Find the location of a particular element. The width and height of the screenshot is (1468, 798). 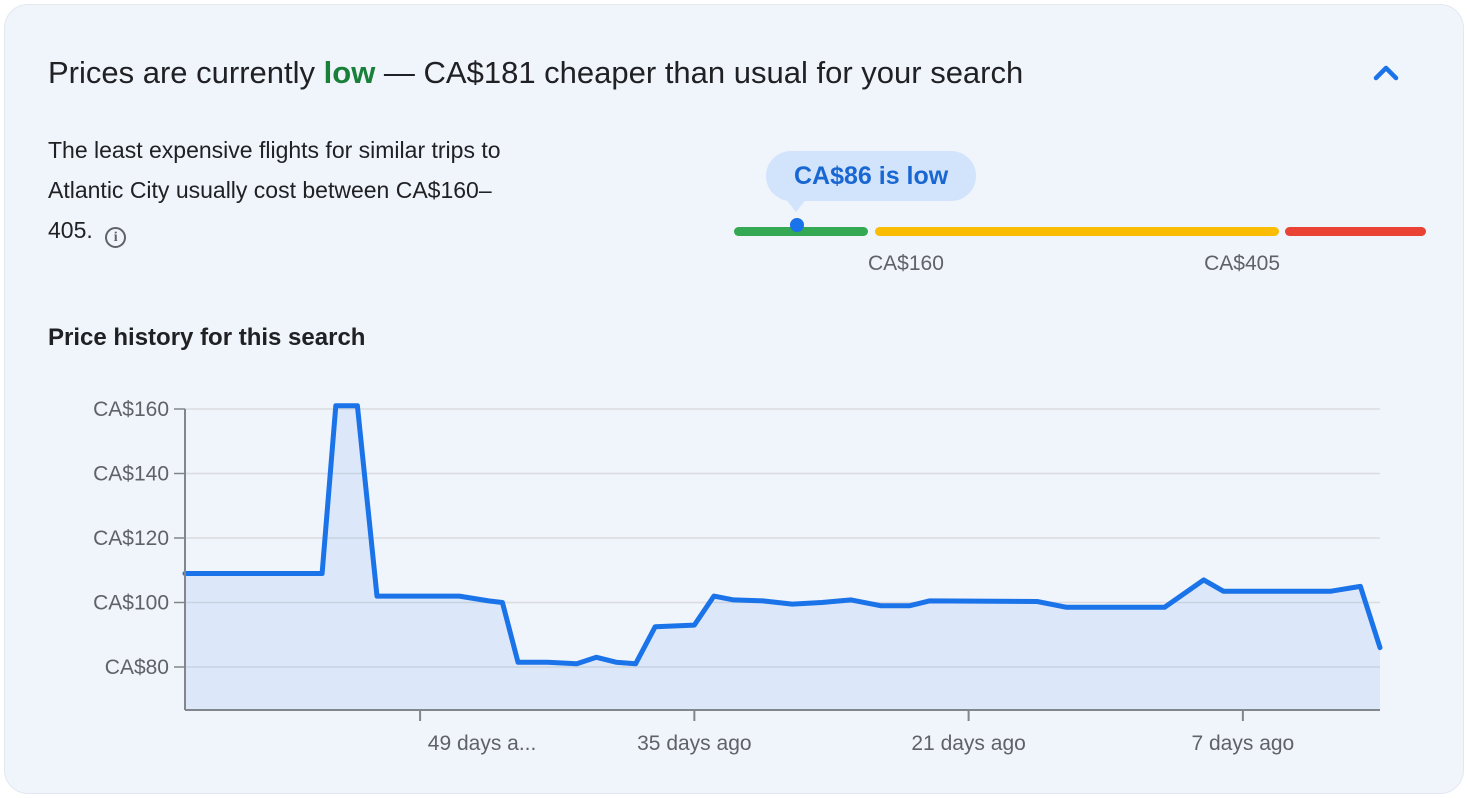

price-gauge is located at coordinates (1080, 227).